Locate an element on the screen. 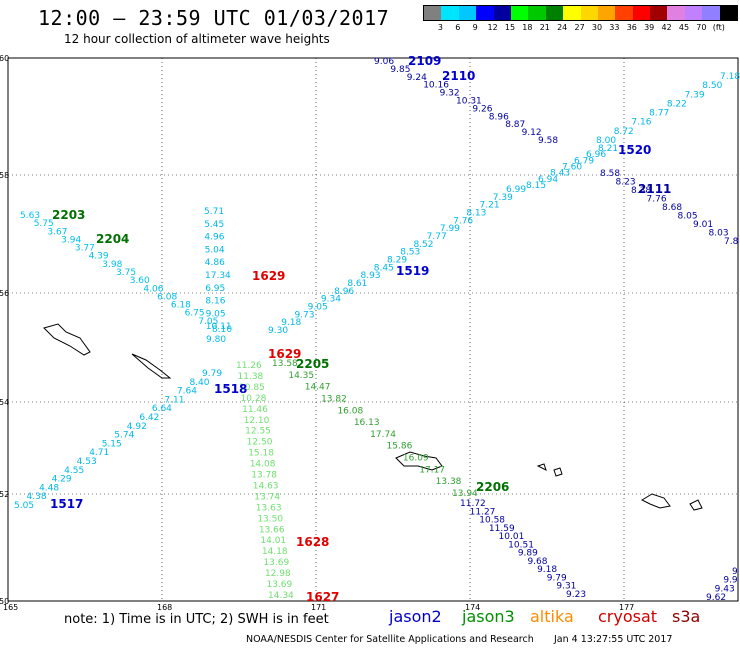 This screenshot has width=740, height=650. wave-value-mid: 15.18 is located at coordinates (261, 454).